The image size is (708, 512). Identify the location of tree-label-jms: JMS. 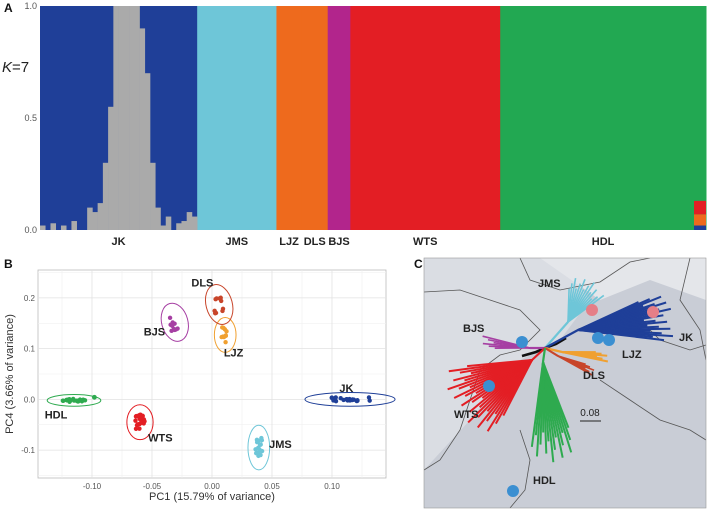
(549, 284).